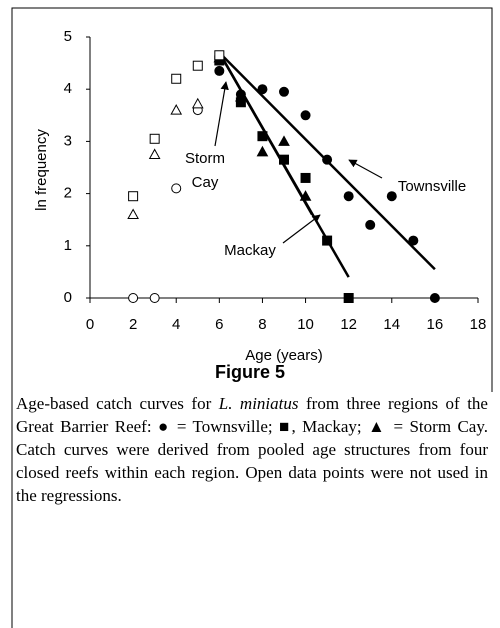 The height and width of the screenshot is (628, 500). I want to click on x-tick-label: 18, so click(478, 324).